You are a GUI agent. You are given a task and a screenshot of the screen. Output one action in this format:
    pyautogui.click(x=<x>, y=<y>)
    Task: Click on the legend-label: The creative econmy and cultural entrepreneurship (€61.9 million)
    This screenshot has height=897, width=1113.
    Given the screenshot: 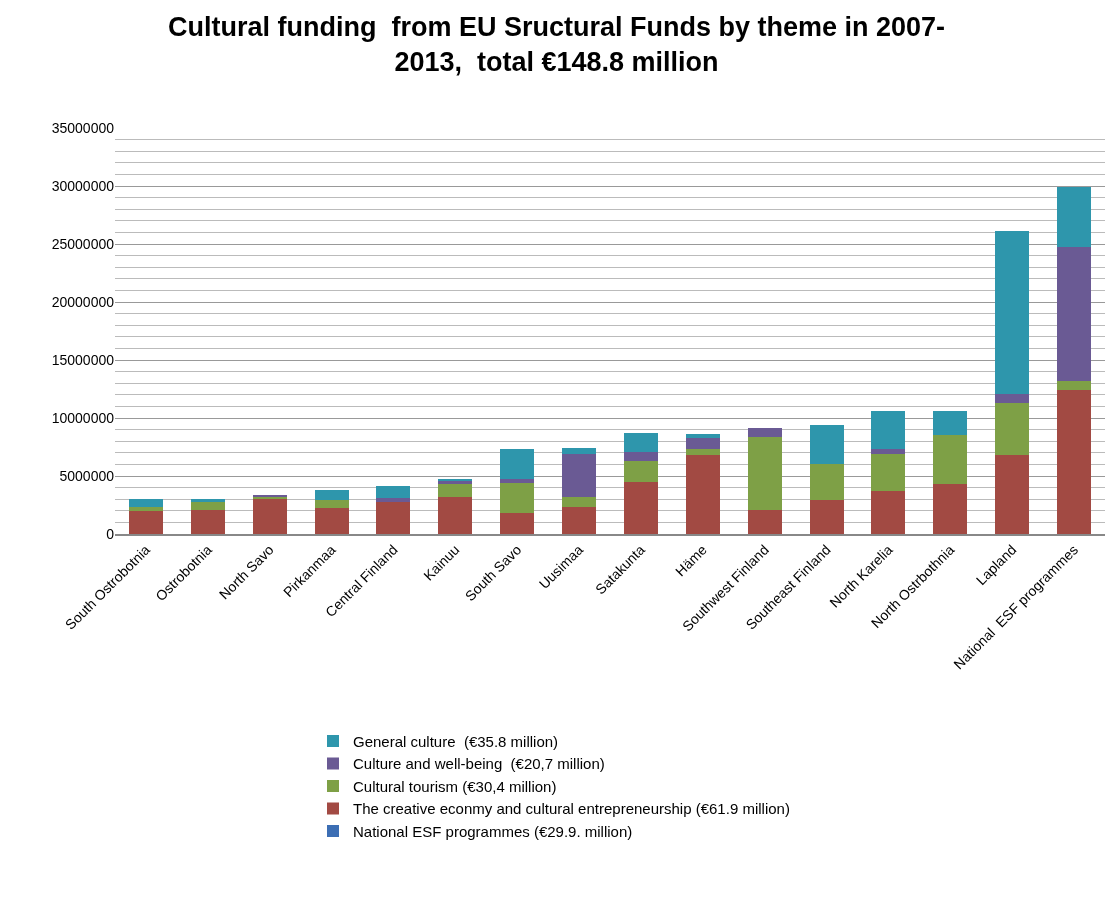 What is the action you would take?
    pyautogui.click(x=571, y=809)
    